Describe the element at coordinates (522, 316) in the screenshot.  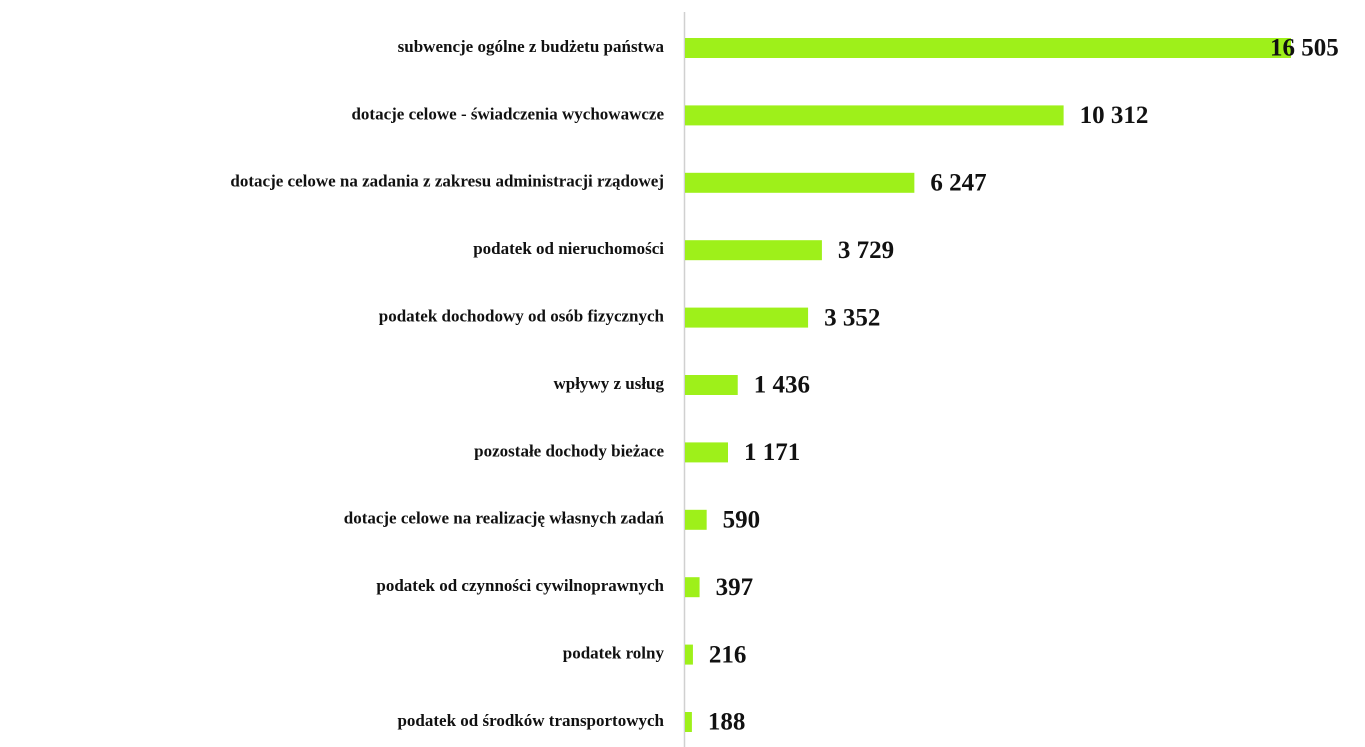
I see `category-label: podatek dochodowy od osób fizycznych` at that location.